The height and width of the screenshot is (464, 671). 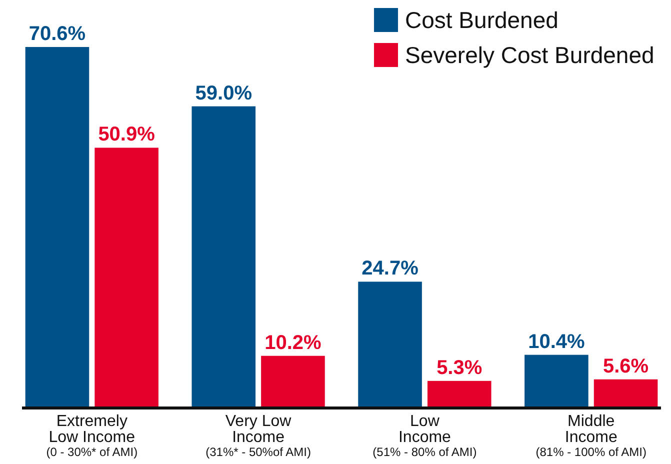 What do you see at coordinates (92, 436) in the screenshot?
I see `x-tick-label: Extremely Low Income (0 - 30%* of AMI)` at bounding box center [92, 436].